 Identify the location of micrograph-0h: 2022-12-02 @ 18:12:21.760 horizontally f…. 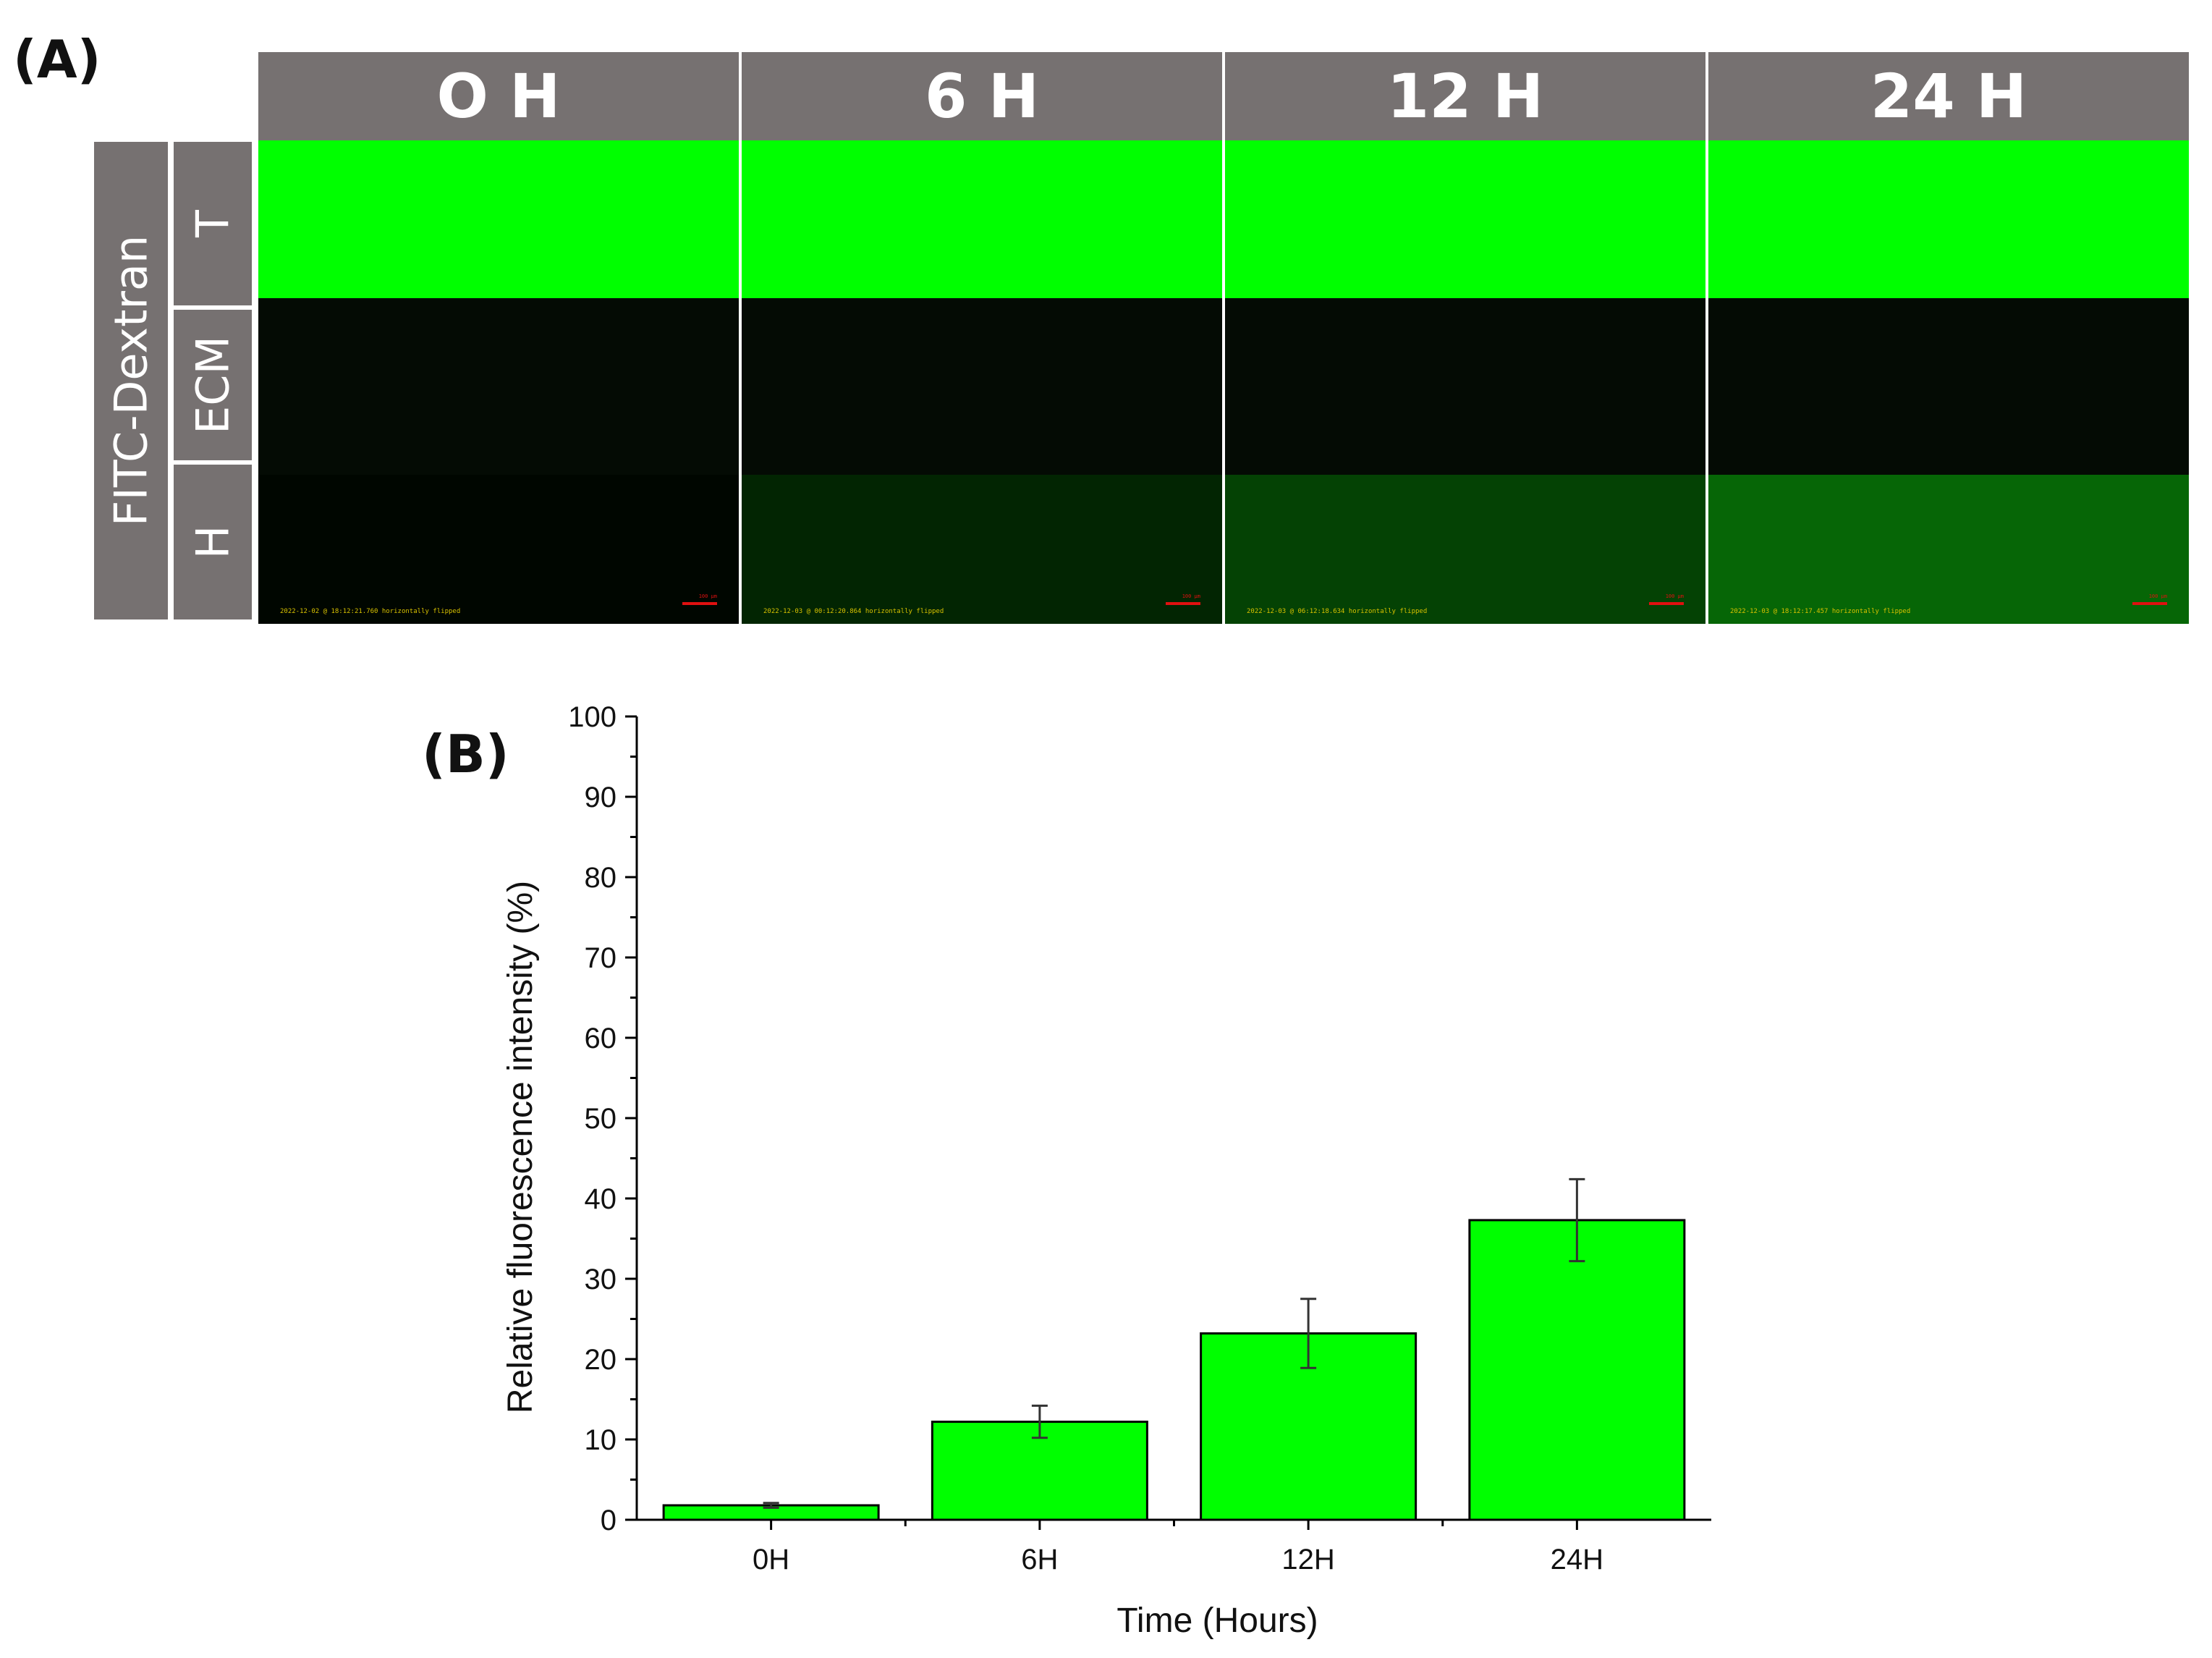
(498, 382).